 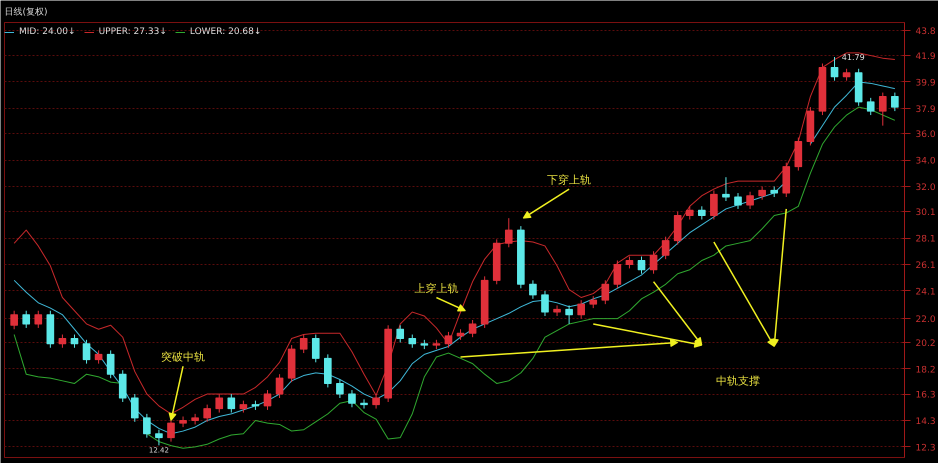 What do you see at coordinates (926, 265) in the screenshot?
I see `y-tick-label: 26.1` at bounding box center [926, 265].